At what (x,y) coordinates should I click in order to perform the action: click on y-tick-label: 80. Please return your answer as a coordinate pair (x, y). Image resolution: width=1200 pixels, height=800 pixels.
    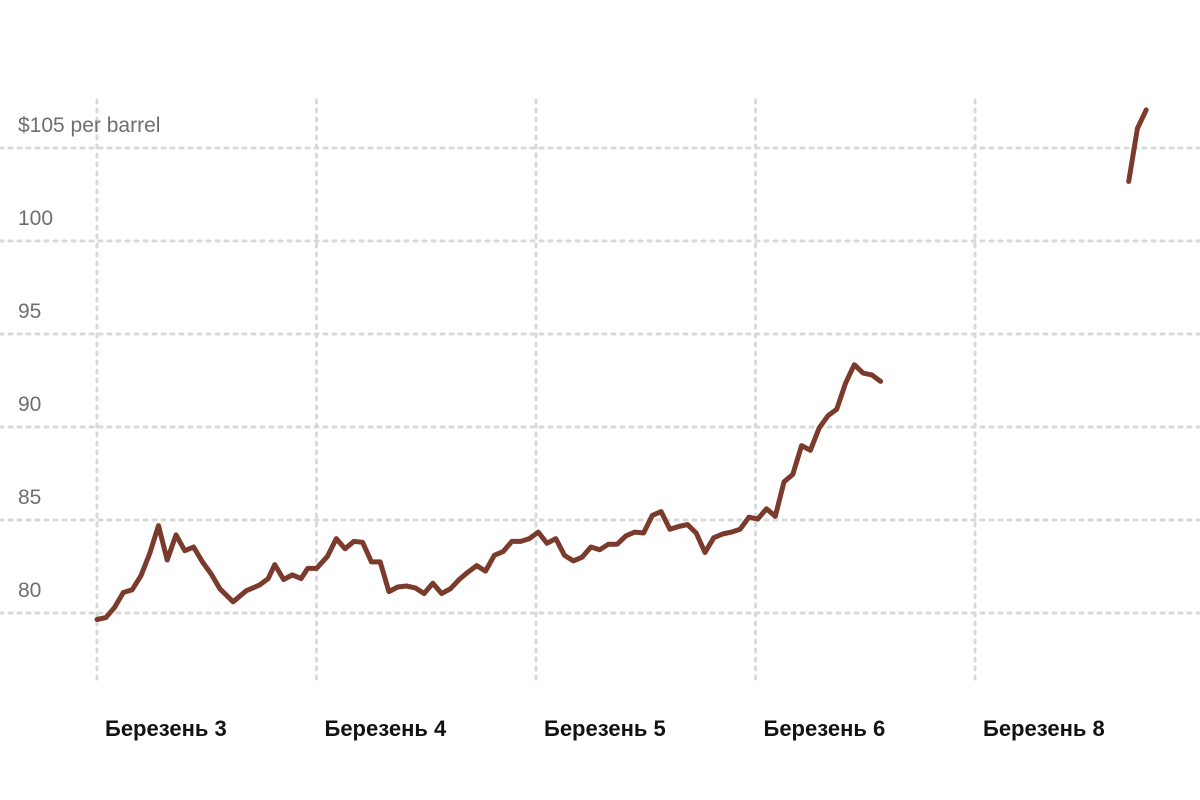
    Looking at the image, I should click on (29, 590).